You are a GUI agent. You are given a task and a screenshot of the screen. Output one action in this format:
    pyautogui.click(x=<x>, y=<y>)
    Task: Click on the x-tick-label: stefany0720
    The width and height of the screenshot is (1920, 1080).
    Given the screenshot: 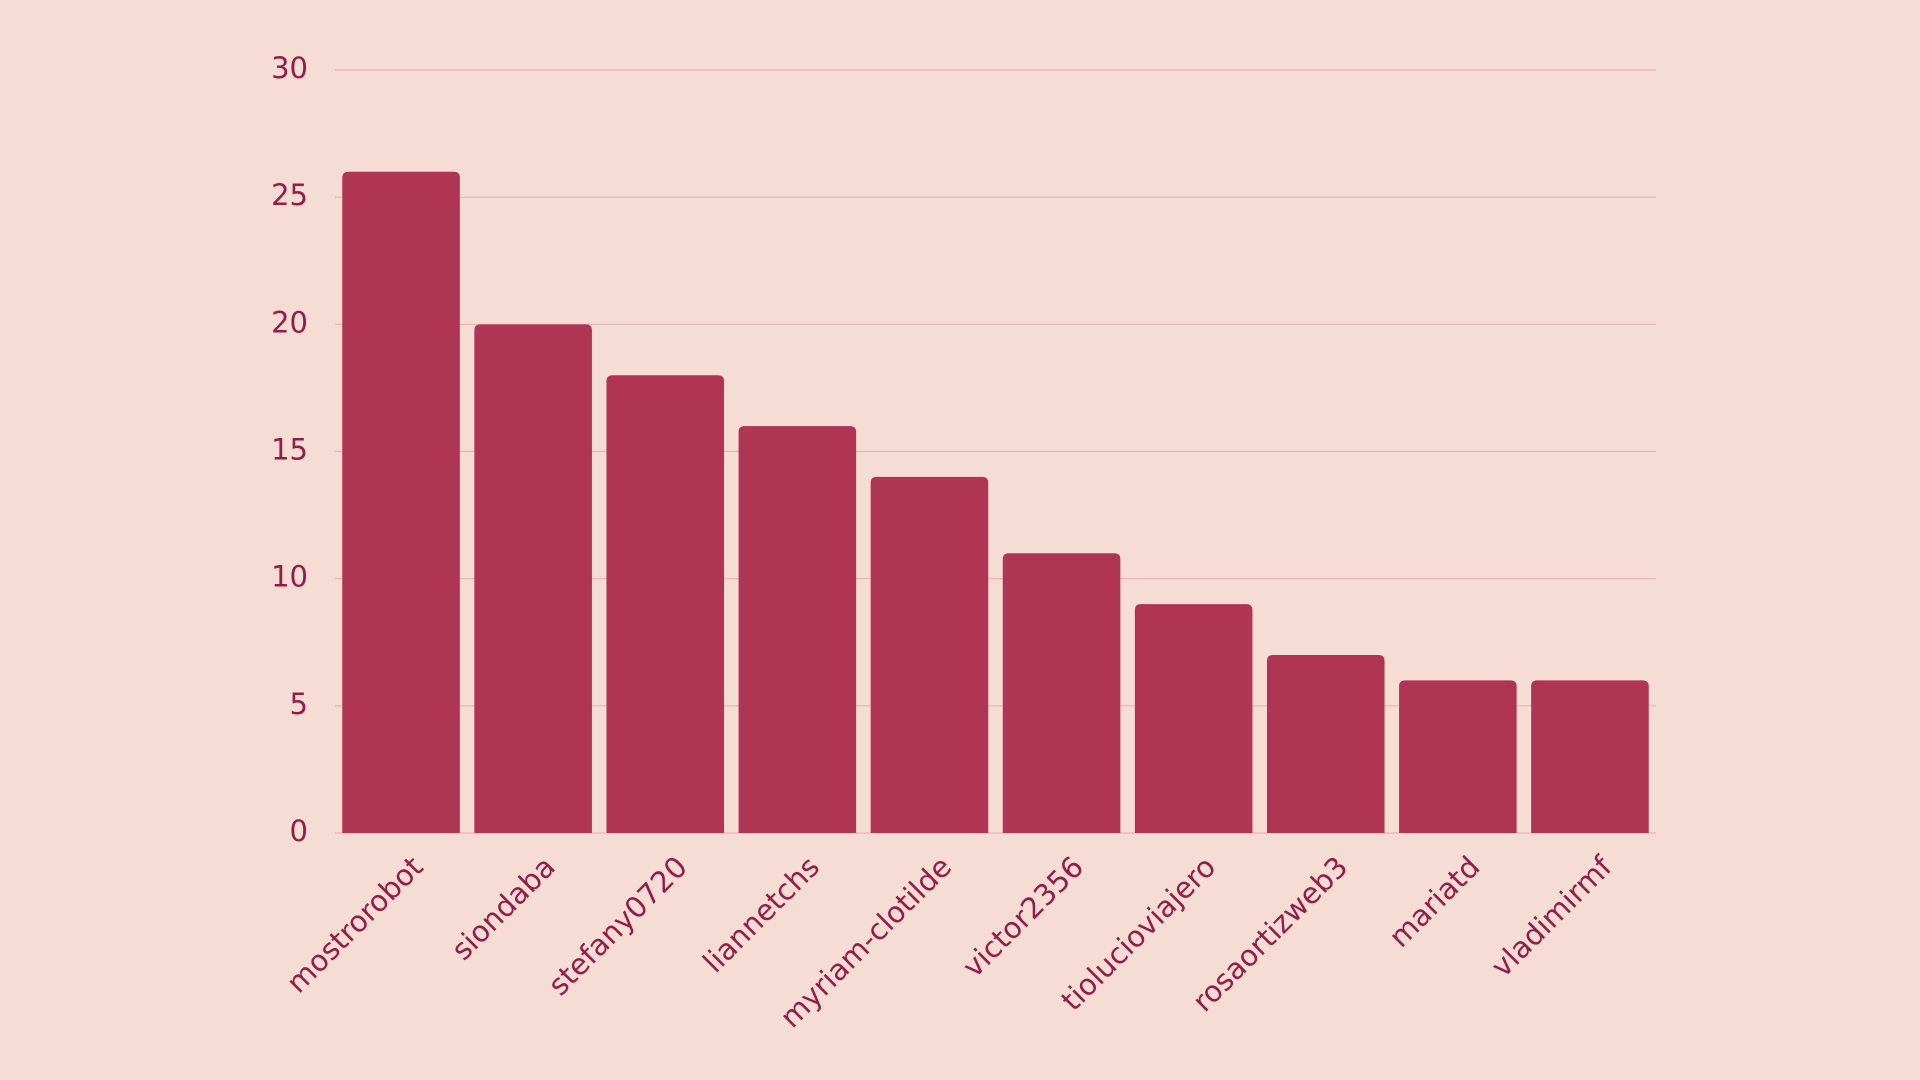 What is the action you would take?
    pyautogui.click(x=617, y=926)
    